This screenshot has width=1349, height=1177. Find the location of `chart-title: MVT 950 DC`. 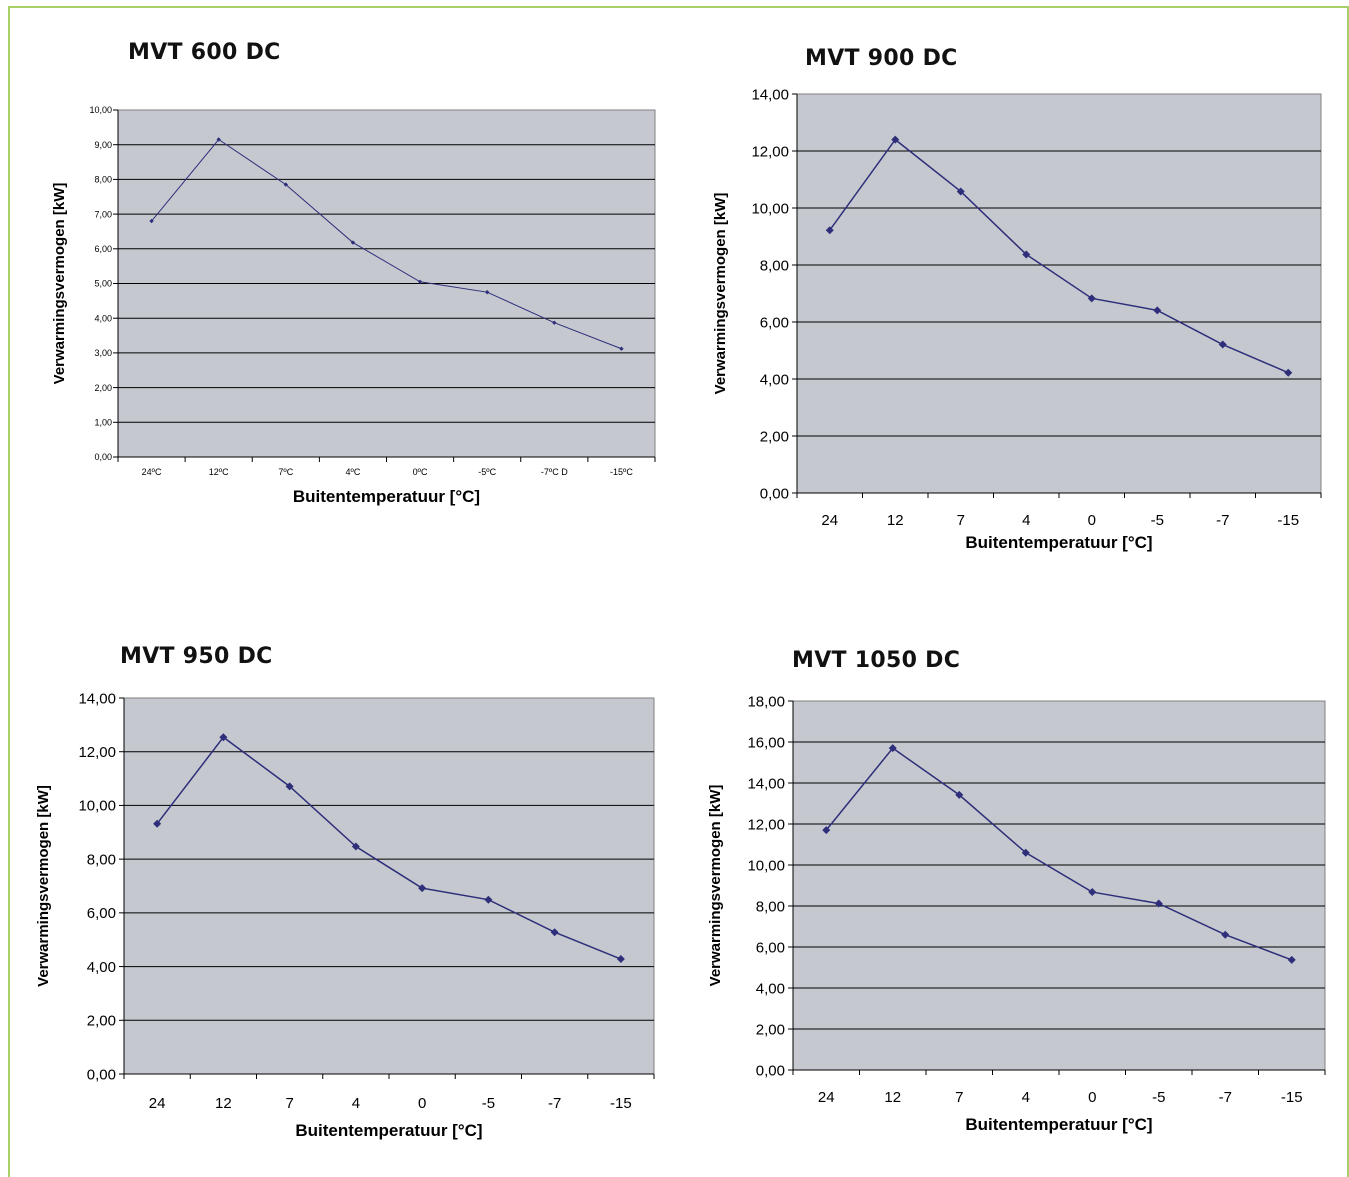

chart-title: MVT 950 DC is located at coordinates (196, 656).